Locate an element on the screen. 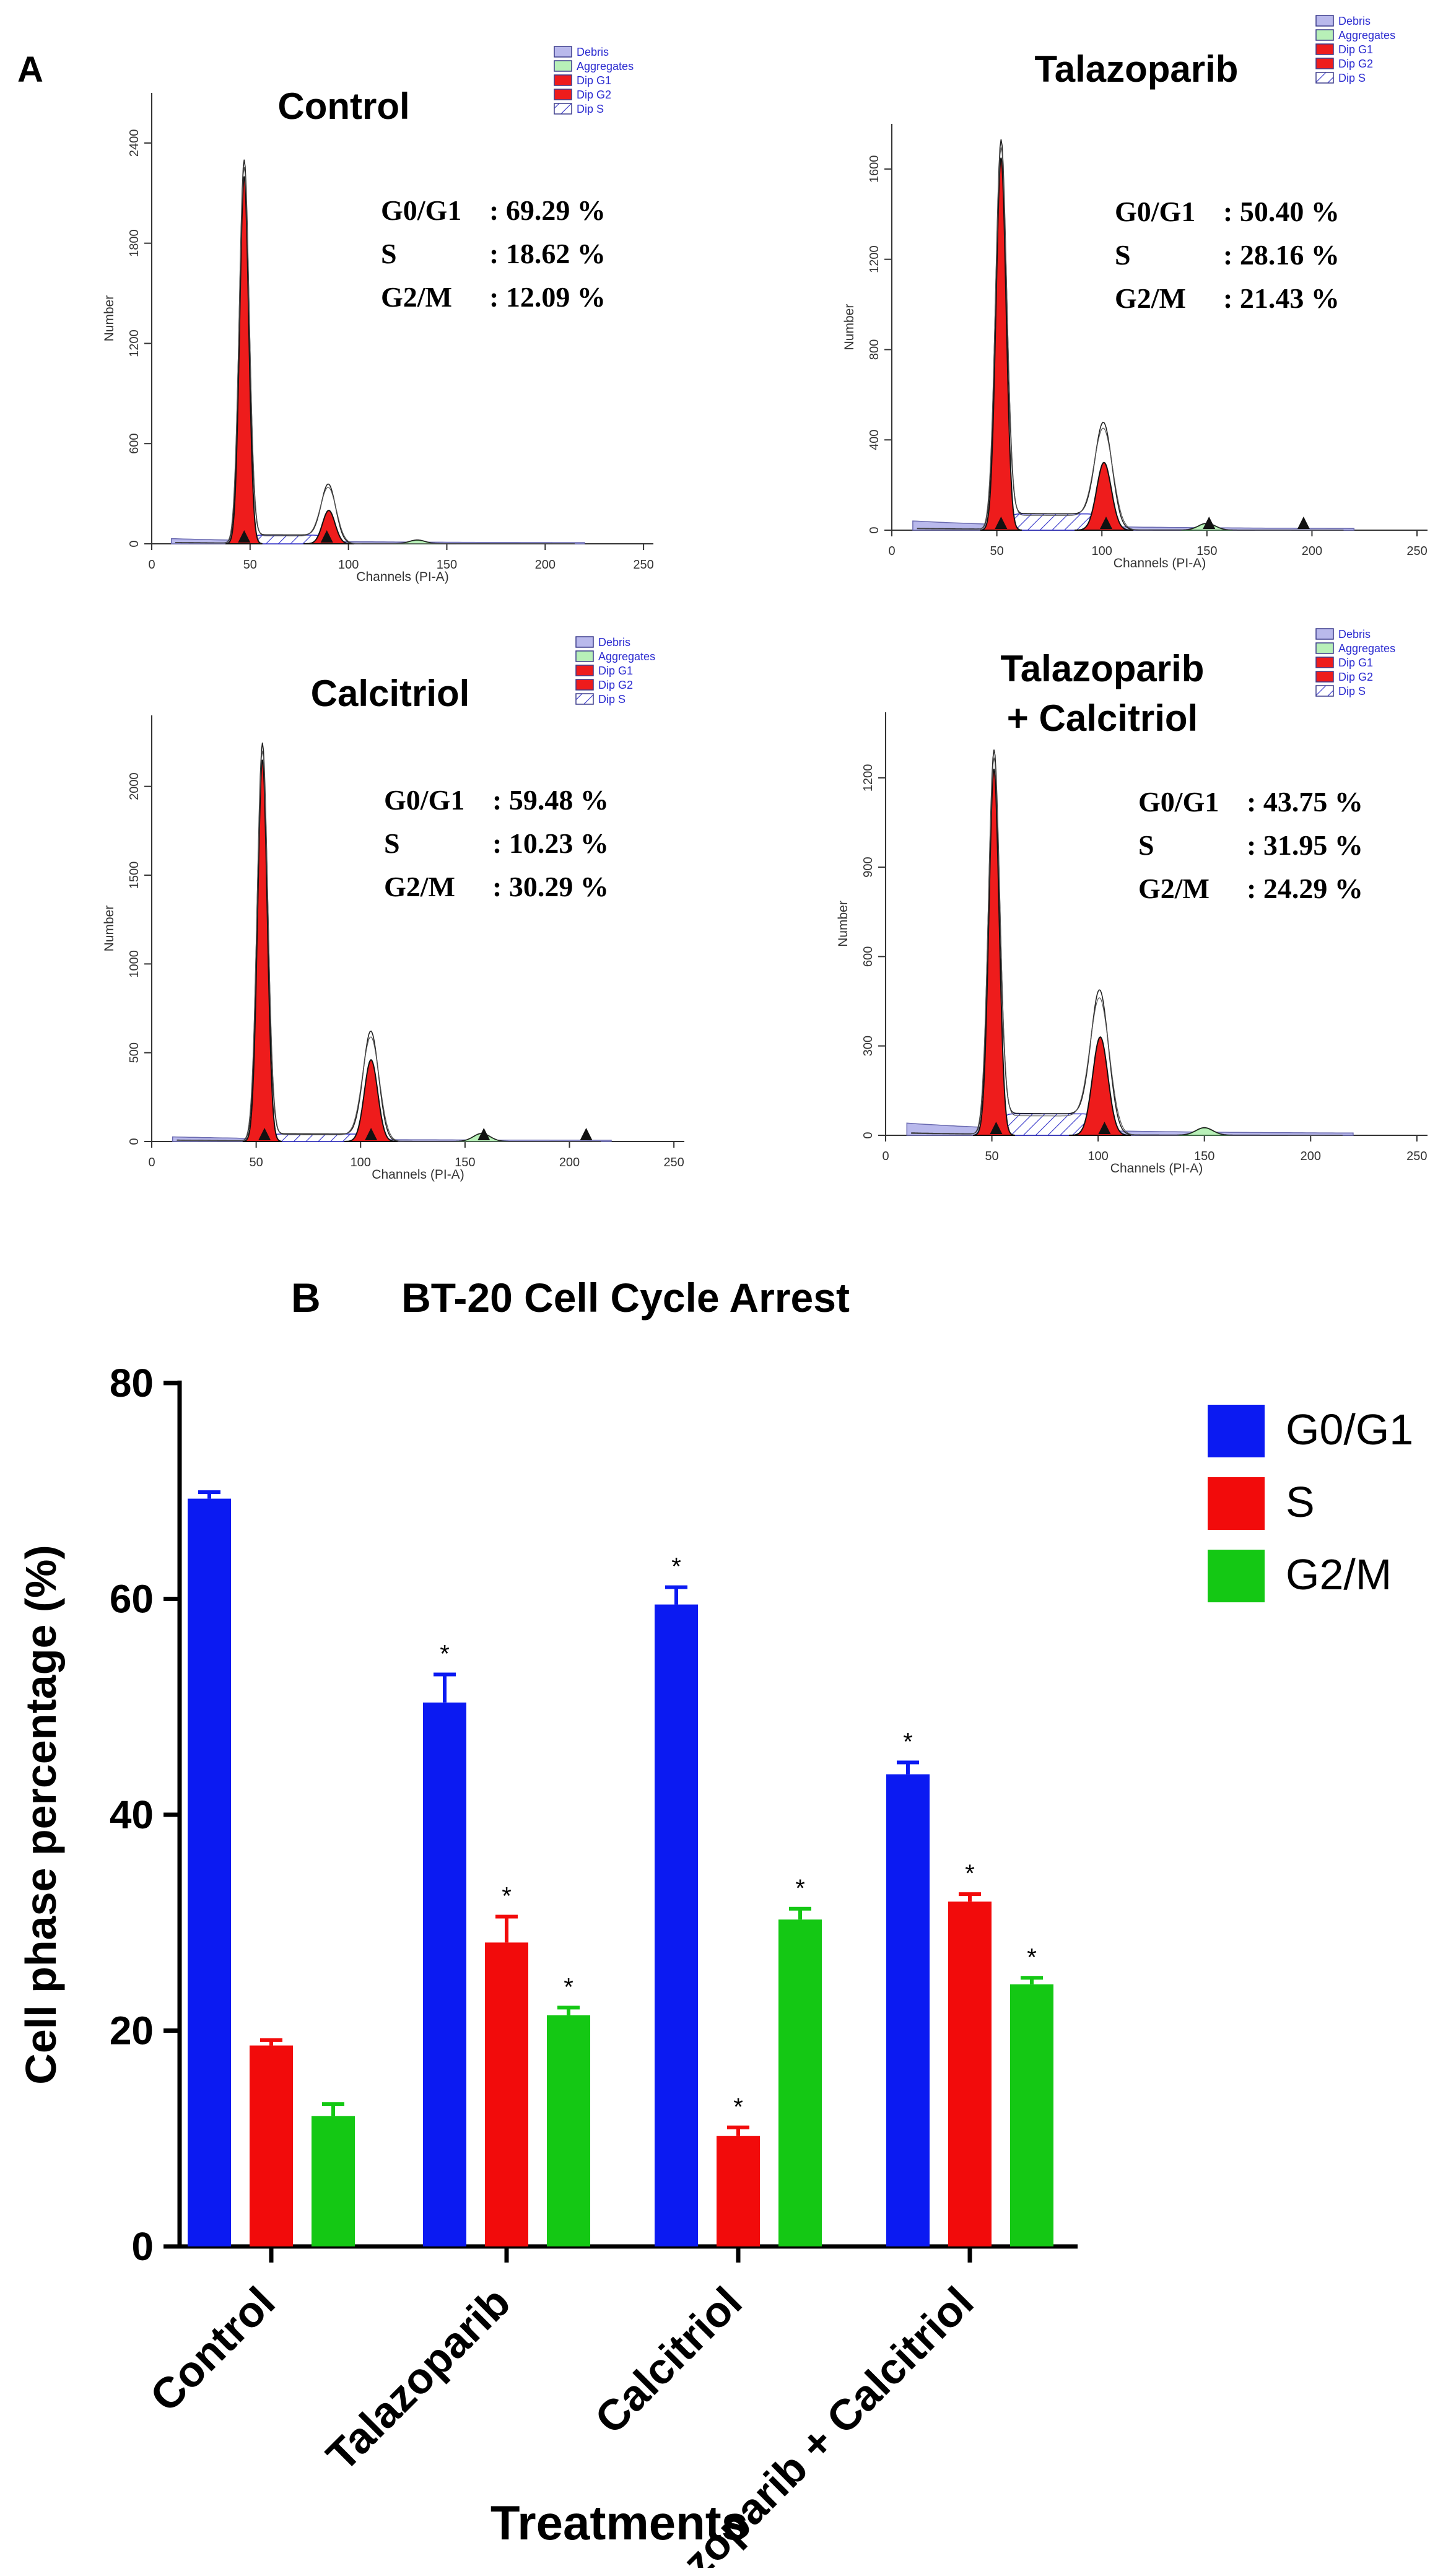 This screenshot has width=1456, height=2571. stat-value: : 31.95 % is located at coordinates (1305, 845).